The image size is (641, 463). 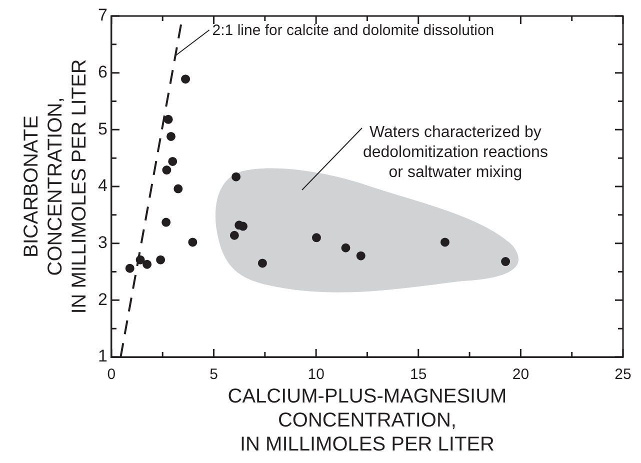 What do you see at coordinates (353, 30) in the screenshot?
I see `annotation: 2:1 line for calcite and dolomite dissolution` at bounding box center [353, 30].